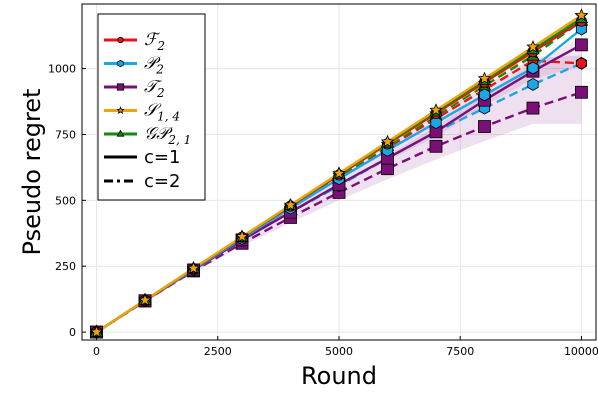  What do you see at coordinates (96, 351) in the screenshot?
I see `x-tick-label: 0` at bounding box center [96, 351].